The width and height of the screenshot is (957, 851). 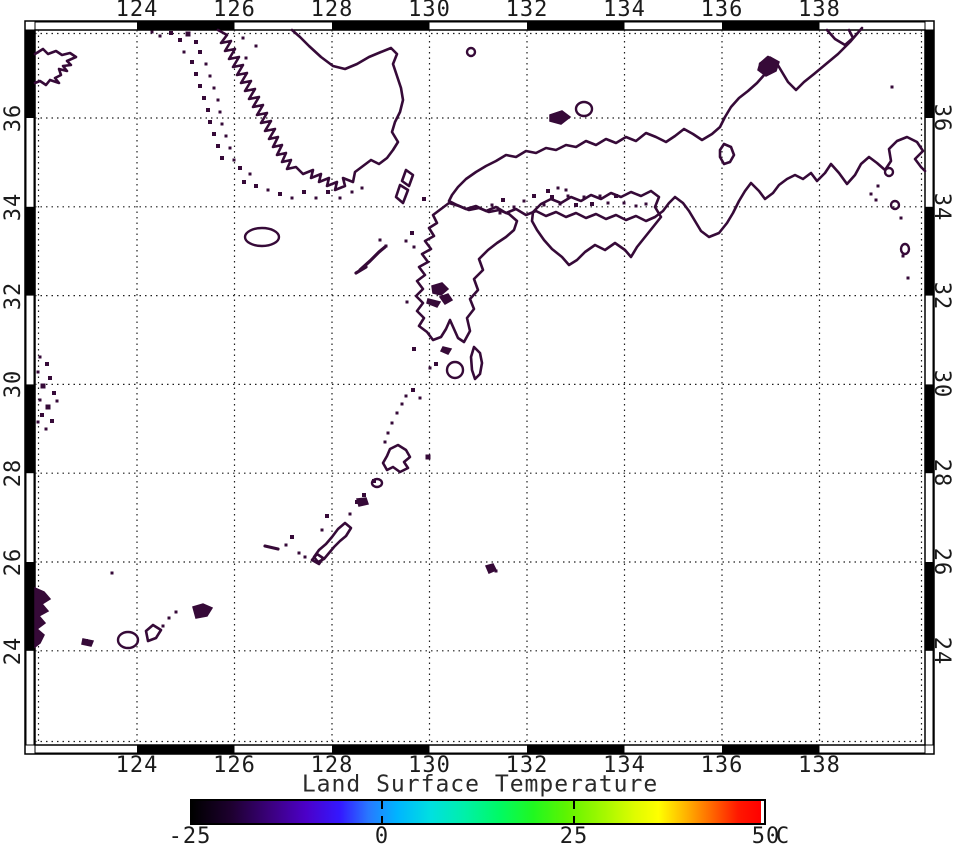 I want to click on tick-label-right: 28, so click(x=941, y=473).